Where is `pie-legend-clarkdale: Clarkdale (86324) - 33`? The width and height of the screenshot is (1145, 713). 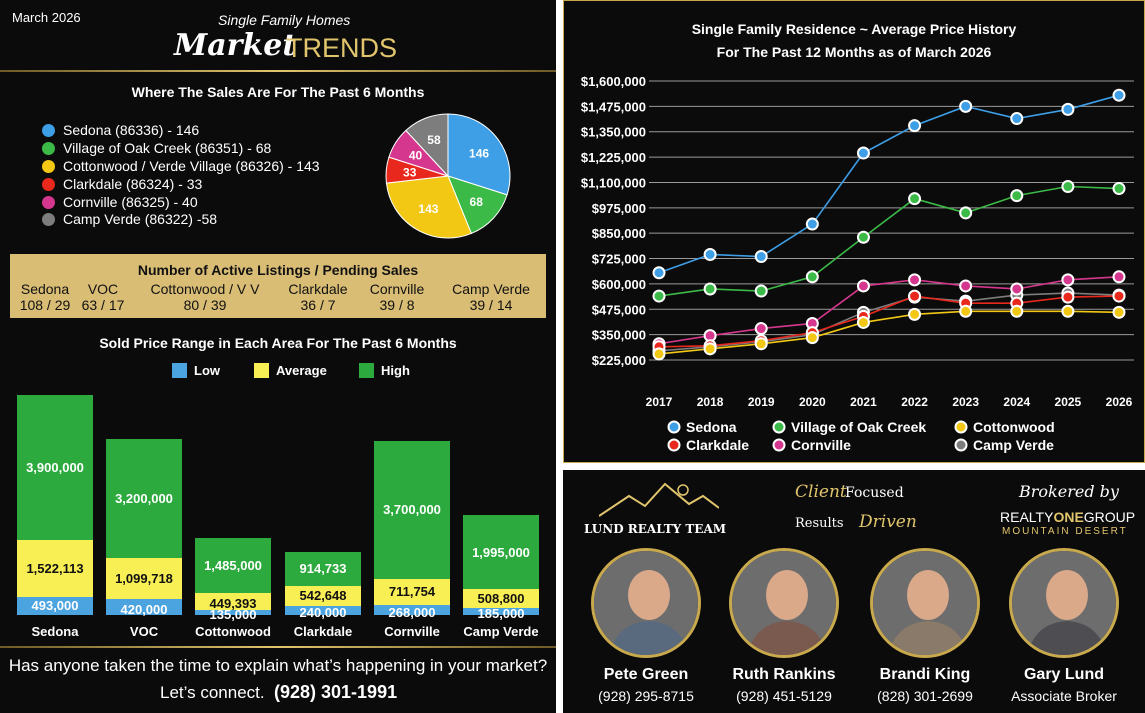
pie-legend-clarkdale: Clarkdale (86324) - 33 is located at coordinates (122, 184).